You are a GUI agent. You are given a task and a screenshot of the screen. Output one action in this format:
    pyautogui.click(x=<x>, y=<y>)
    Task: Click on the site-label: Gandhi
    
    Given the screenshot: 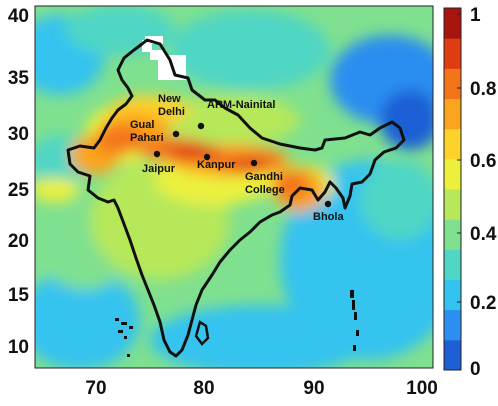 What is the action you would take?
    pyautogui.click(x=264, y=177)
    